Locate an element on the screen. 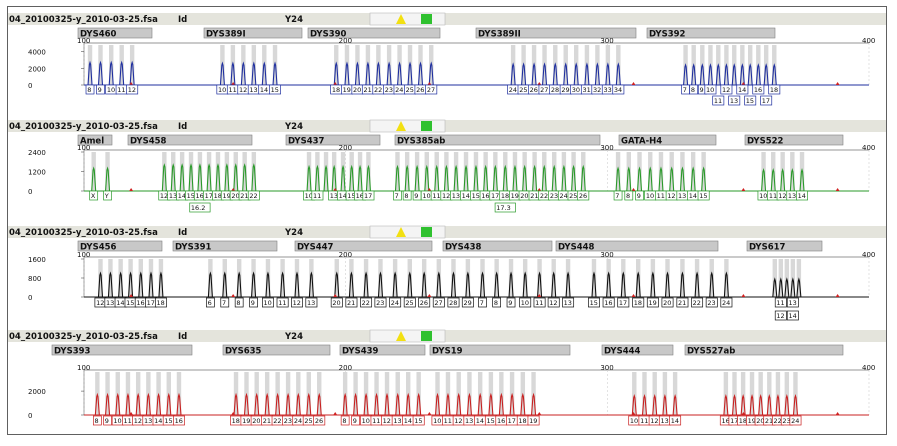  x-tick-label: 100 is located at coordinates (83, 255).